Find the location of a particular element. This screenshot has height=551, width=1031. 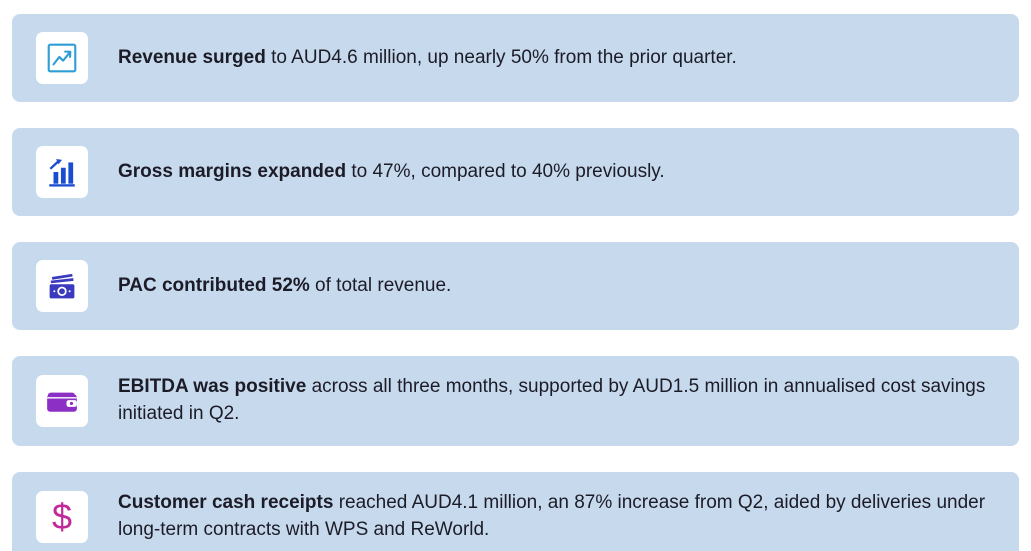

card-text-bold: Revenue surged is located at coordinates (192, 57).